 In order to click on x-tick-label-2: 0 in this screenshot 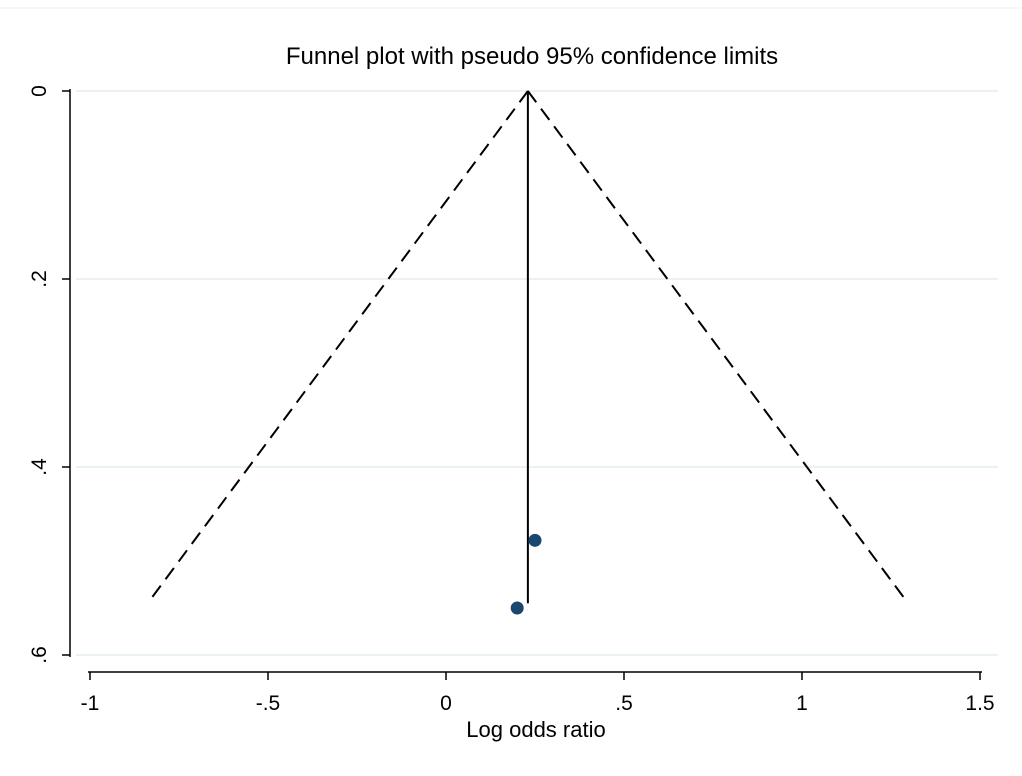, I will do `click(446, 703)`.